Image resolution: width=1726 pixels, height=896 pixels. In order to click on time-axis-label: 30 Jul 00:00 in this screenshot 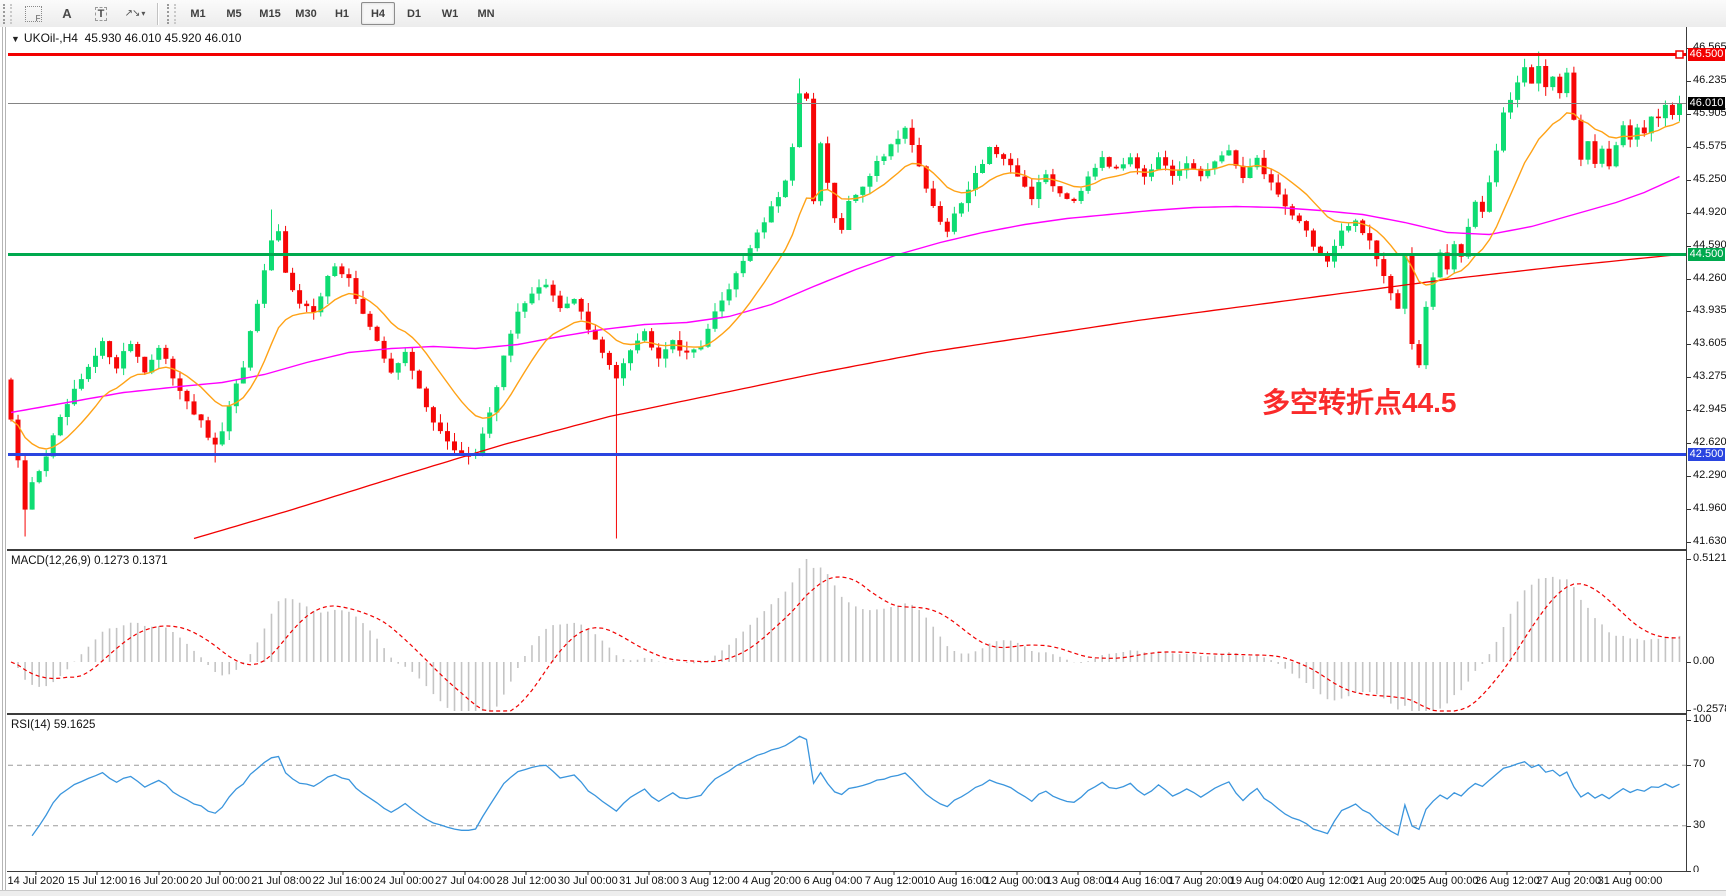, I will do `click(587, 881)`.